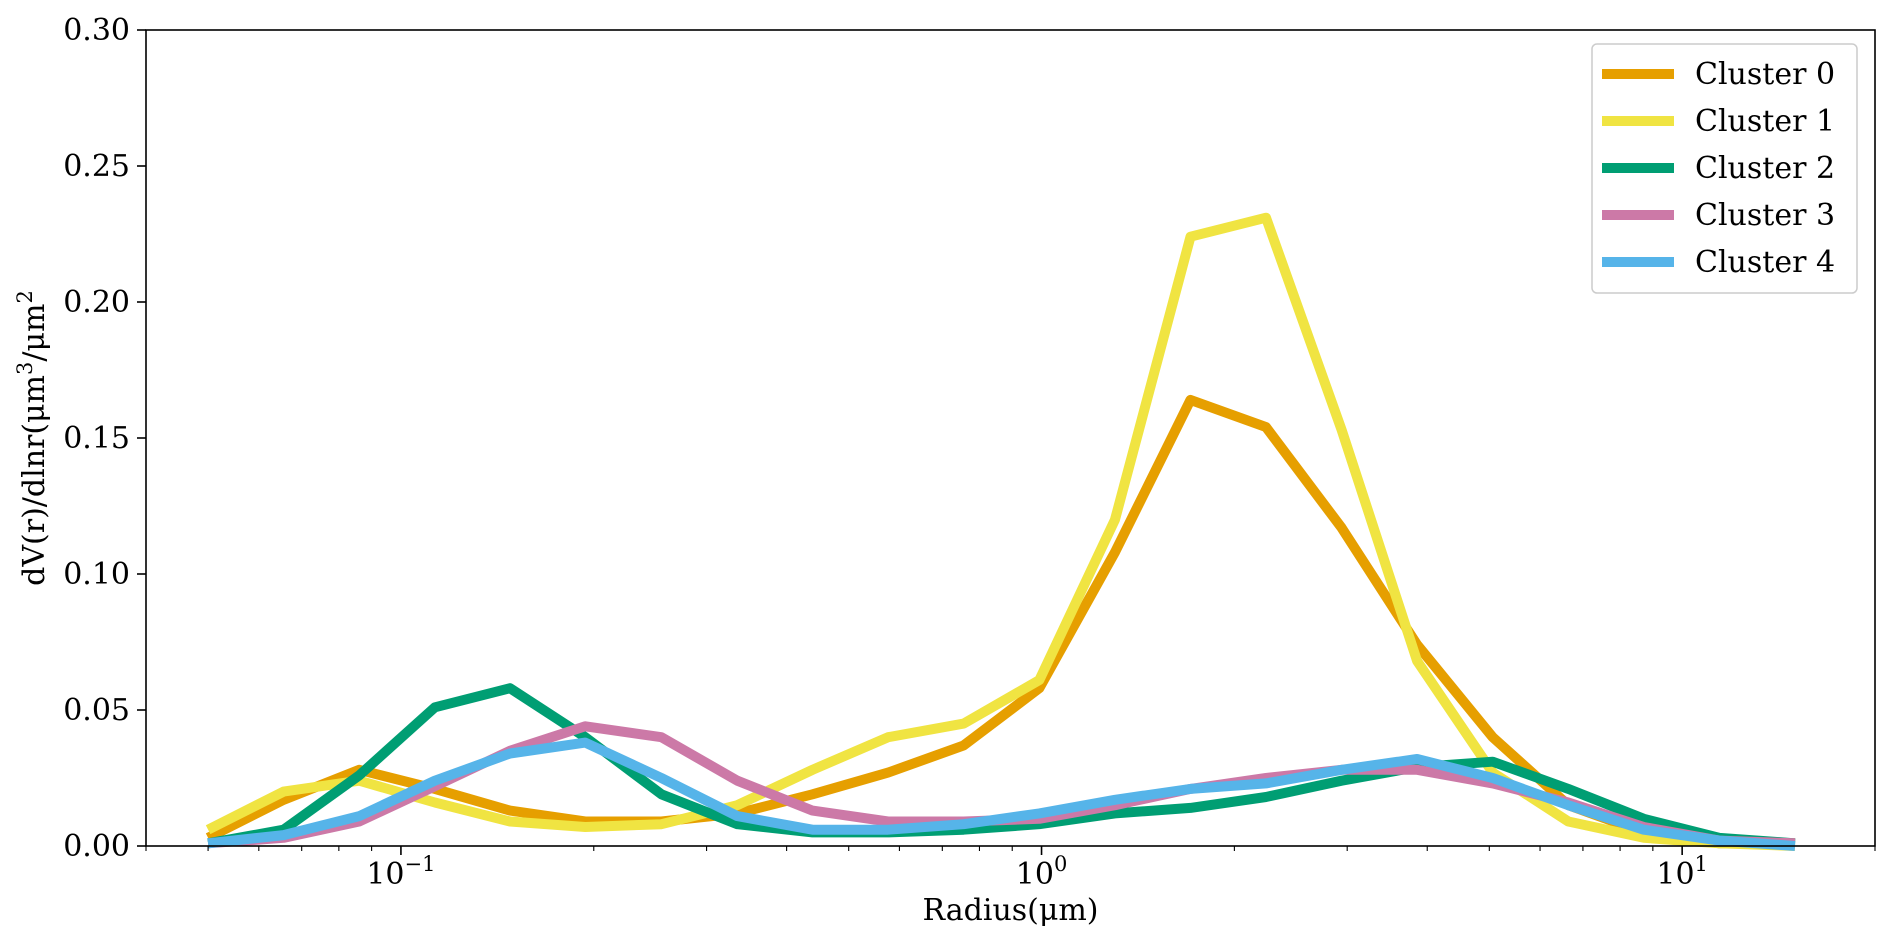 This screenshot has height=946, width=1892. Describe the element at coordinates (96, 438) in the screenshot. I see `y-tick-label: 0.15` at that location.